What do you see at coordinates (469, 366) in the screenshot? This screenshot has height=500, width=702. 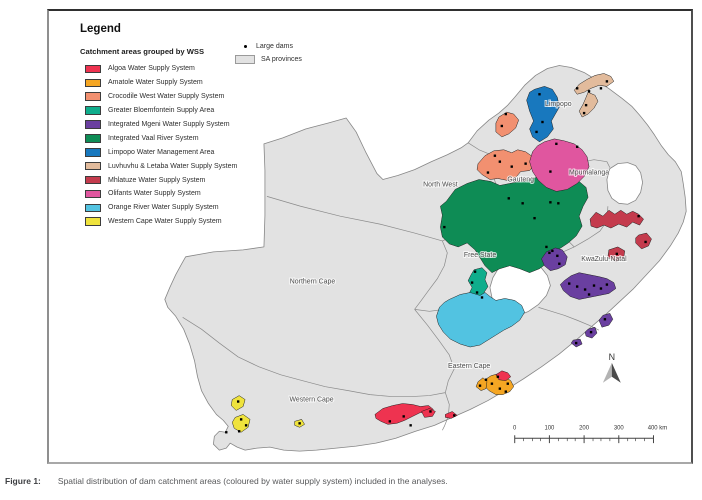 I see `province-label: Eastern Cape` at bounding box center [469, 366].